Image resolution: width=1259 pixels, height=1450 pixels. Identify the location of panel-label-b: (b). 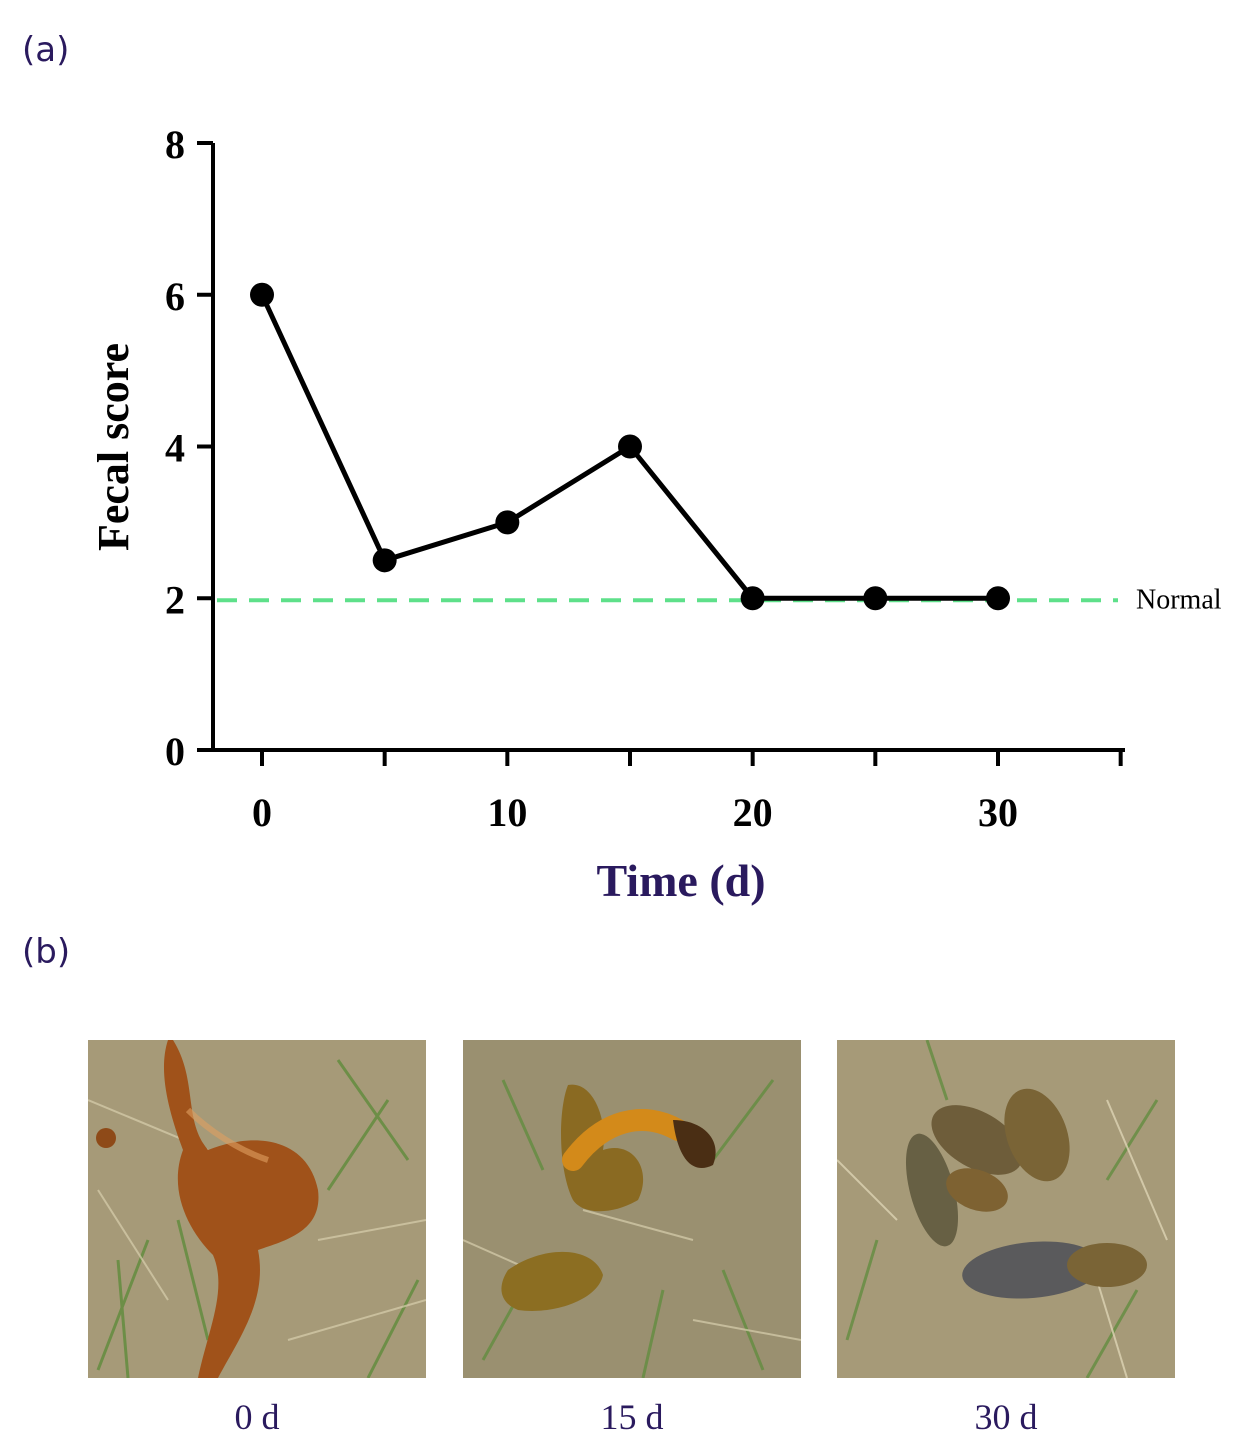
(46, 952).